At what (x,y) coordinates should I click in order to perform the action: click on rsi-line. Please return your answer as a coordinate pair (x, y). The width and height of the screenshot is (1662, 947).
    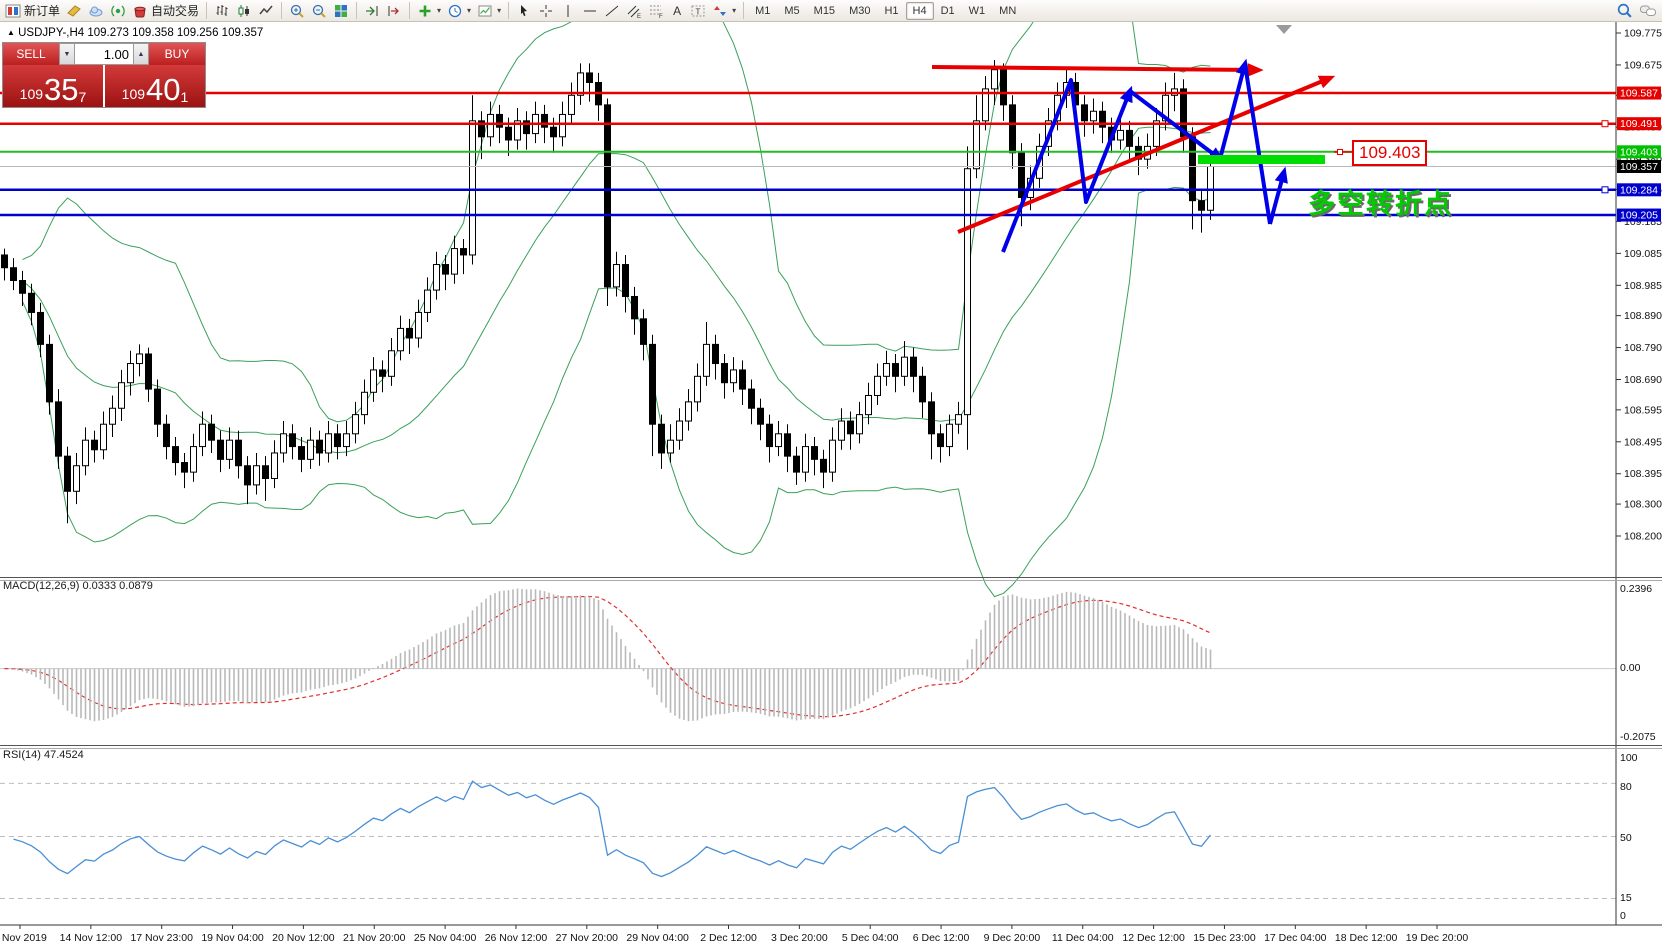
    Looking at the image, I should click on (612, 829).